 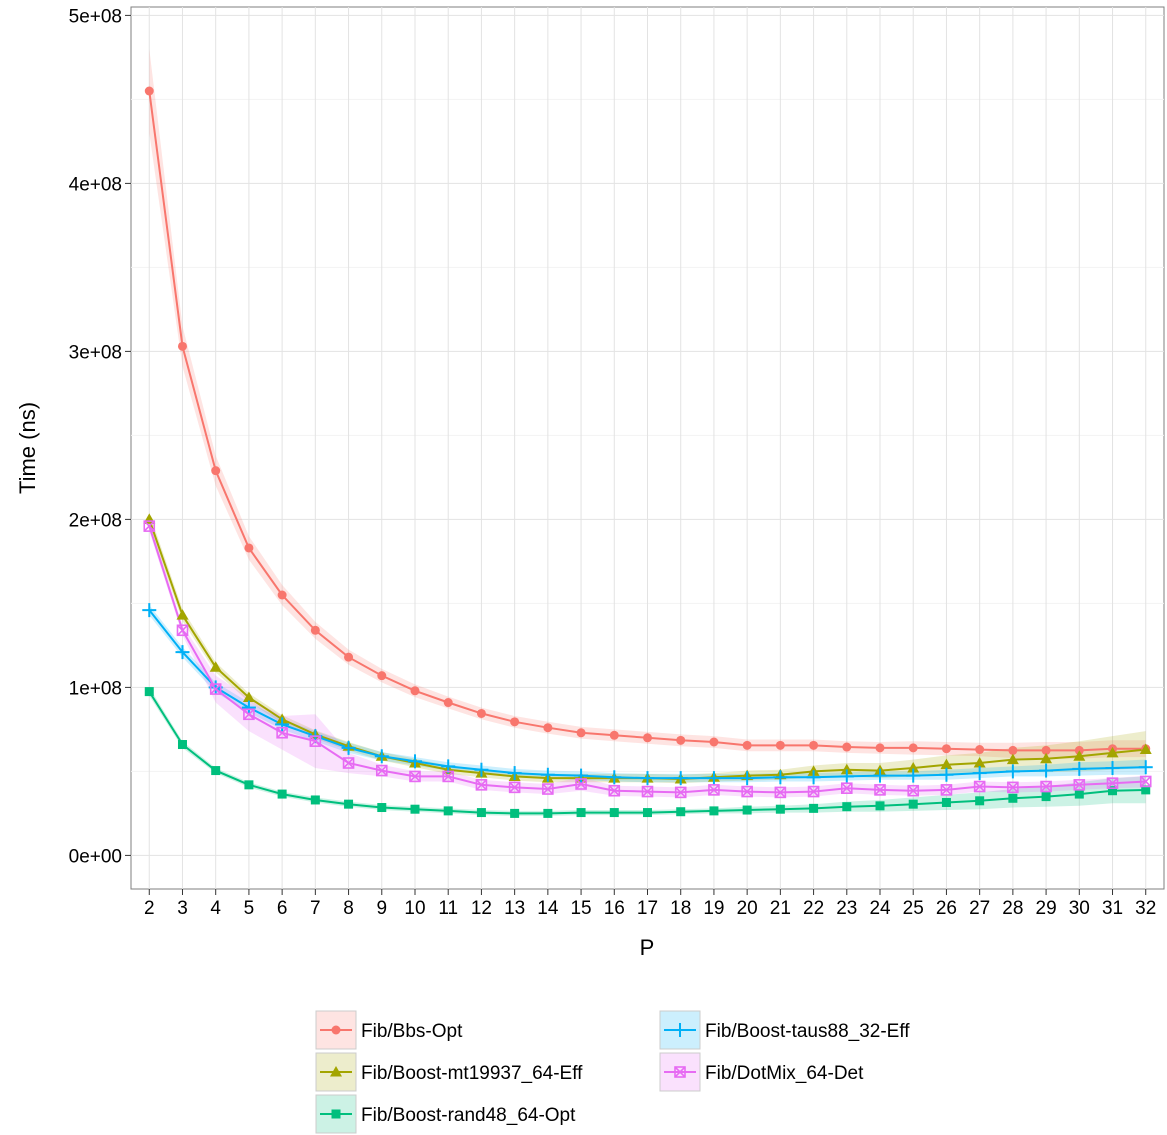 I want to click on x-tick-label: 11, so click(x=448, y=908).